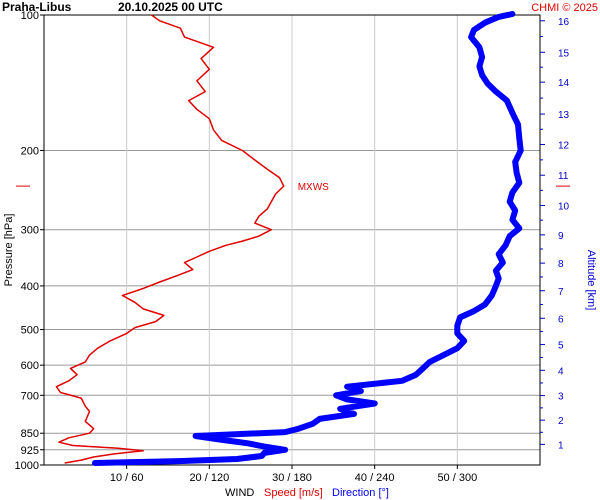  Describe the element at coordinates (170, 7) in the screenshot. I see `sounding-datetime: 20.10.2025 00 UTC` at that location.